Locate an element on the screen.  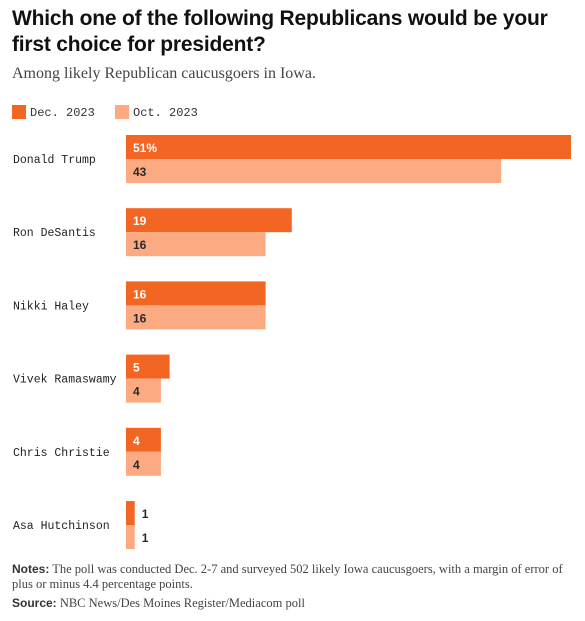
data-label-oct-vivek-ramaswamy: 4 is located at coordinates (136, 392).